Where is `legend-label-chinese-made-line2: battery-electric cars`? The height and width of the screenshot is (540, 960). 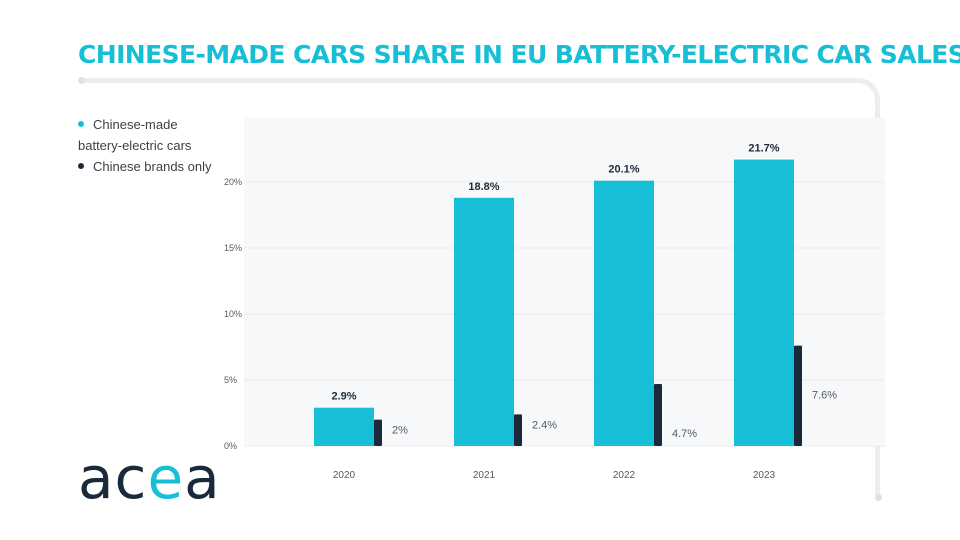
legend-label-chinese-made-line2: battery-electric cars is located at coordinates (135, 145).